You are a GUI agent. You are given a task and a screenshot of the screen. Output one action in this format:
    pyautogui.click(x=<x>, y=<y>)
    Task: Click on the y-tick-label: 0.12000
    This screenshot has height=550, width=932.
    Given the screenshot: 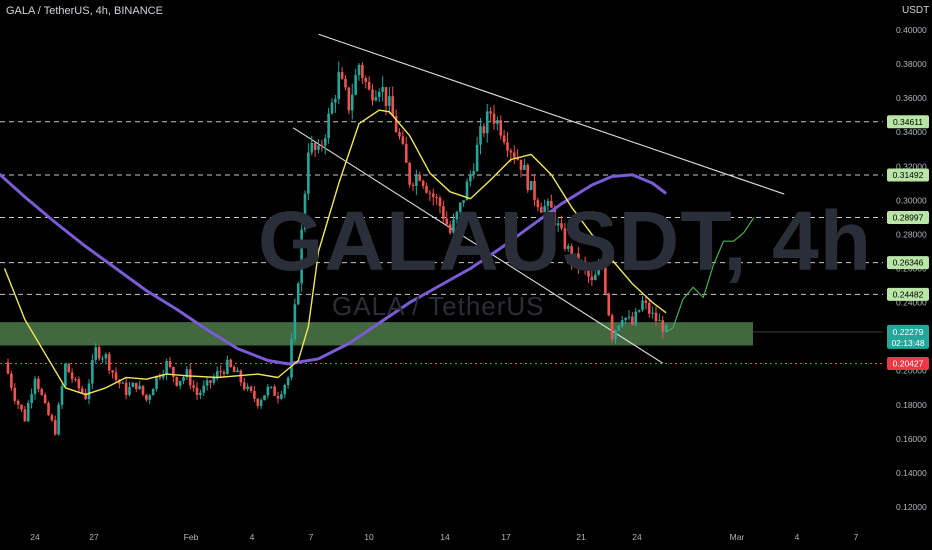 What is the action you would take?
    pyautogui.click(x=911, y=507)
    